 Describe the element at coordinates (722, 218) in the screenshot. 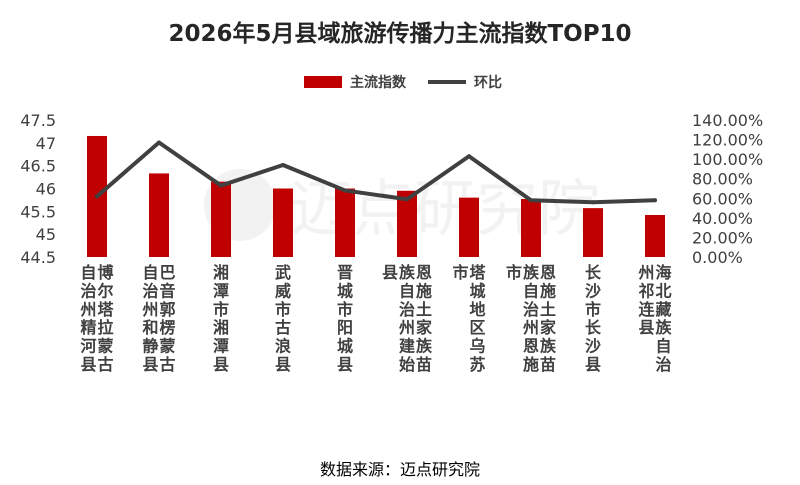

I see `y-right-tick-label: 40.00%` at that location.